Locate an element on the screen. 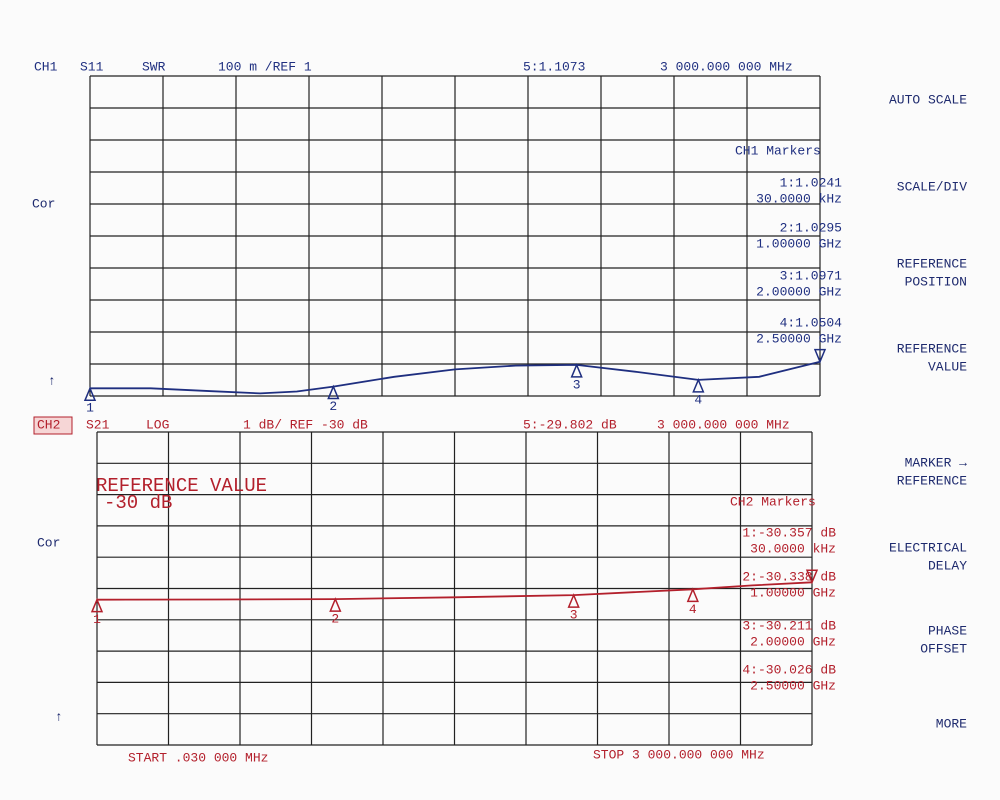 The height and width of the screenshot is (800, 1000). markers-title: CH2 Markers is located at coordinates (773, 501).